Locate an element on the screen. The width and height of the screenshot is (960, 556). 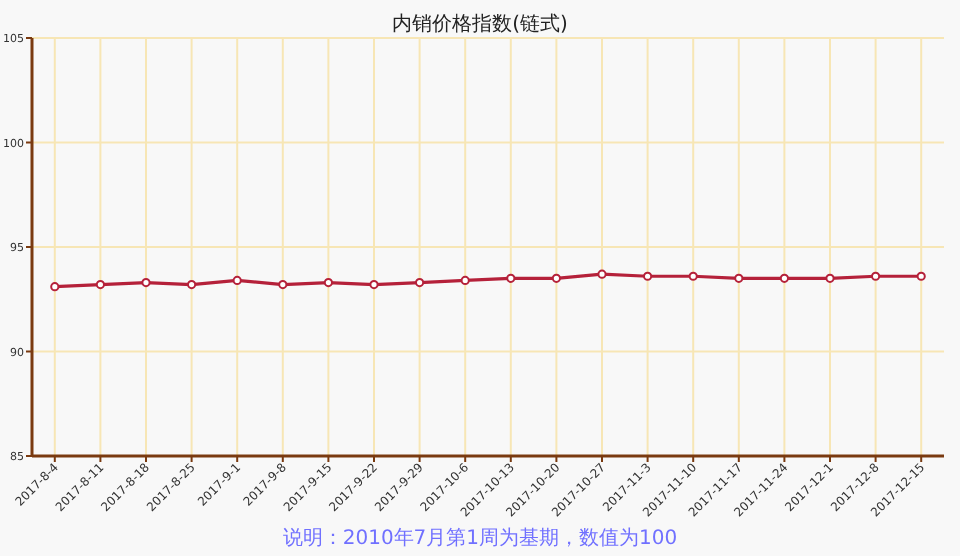
text: 说明：2010年7月第1周为基期，数值为100 is located at coordinates (480, 538).